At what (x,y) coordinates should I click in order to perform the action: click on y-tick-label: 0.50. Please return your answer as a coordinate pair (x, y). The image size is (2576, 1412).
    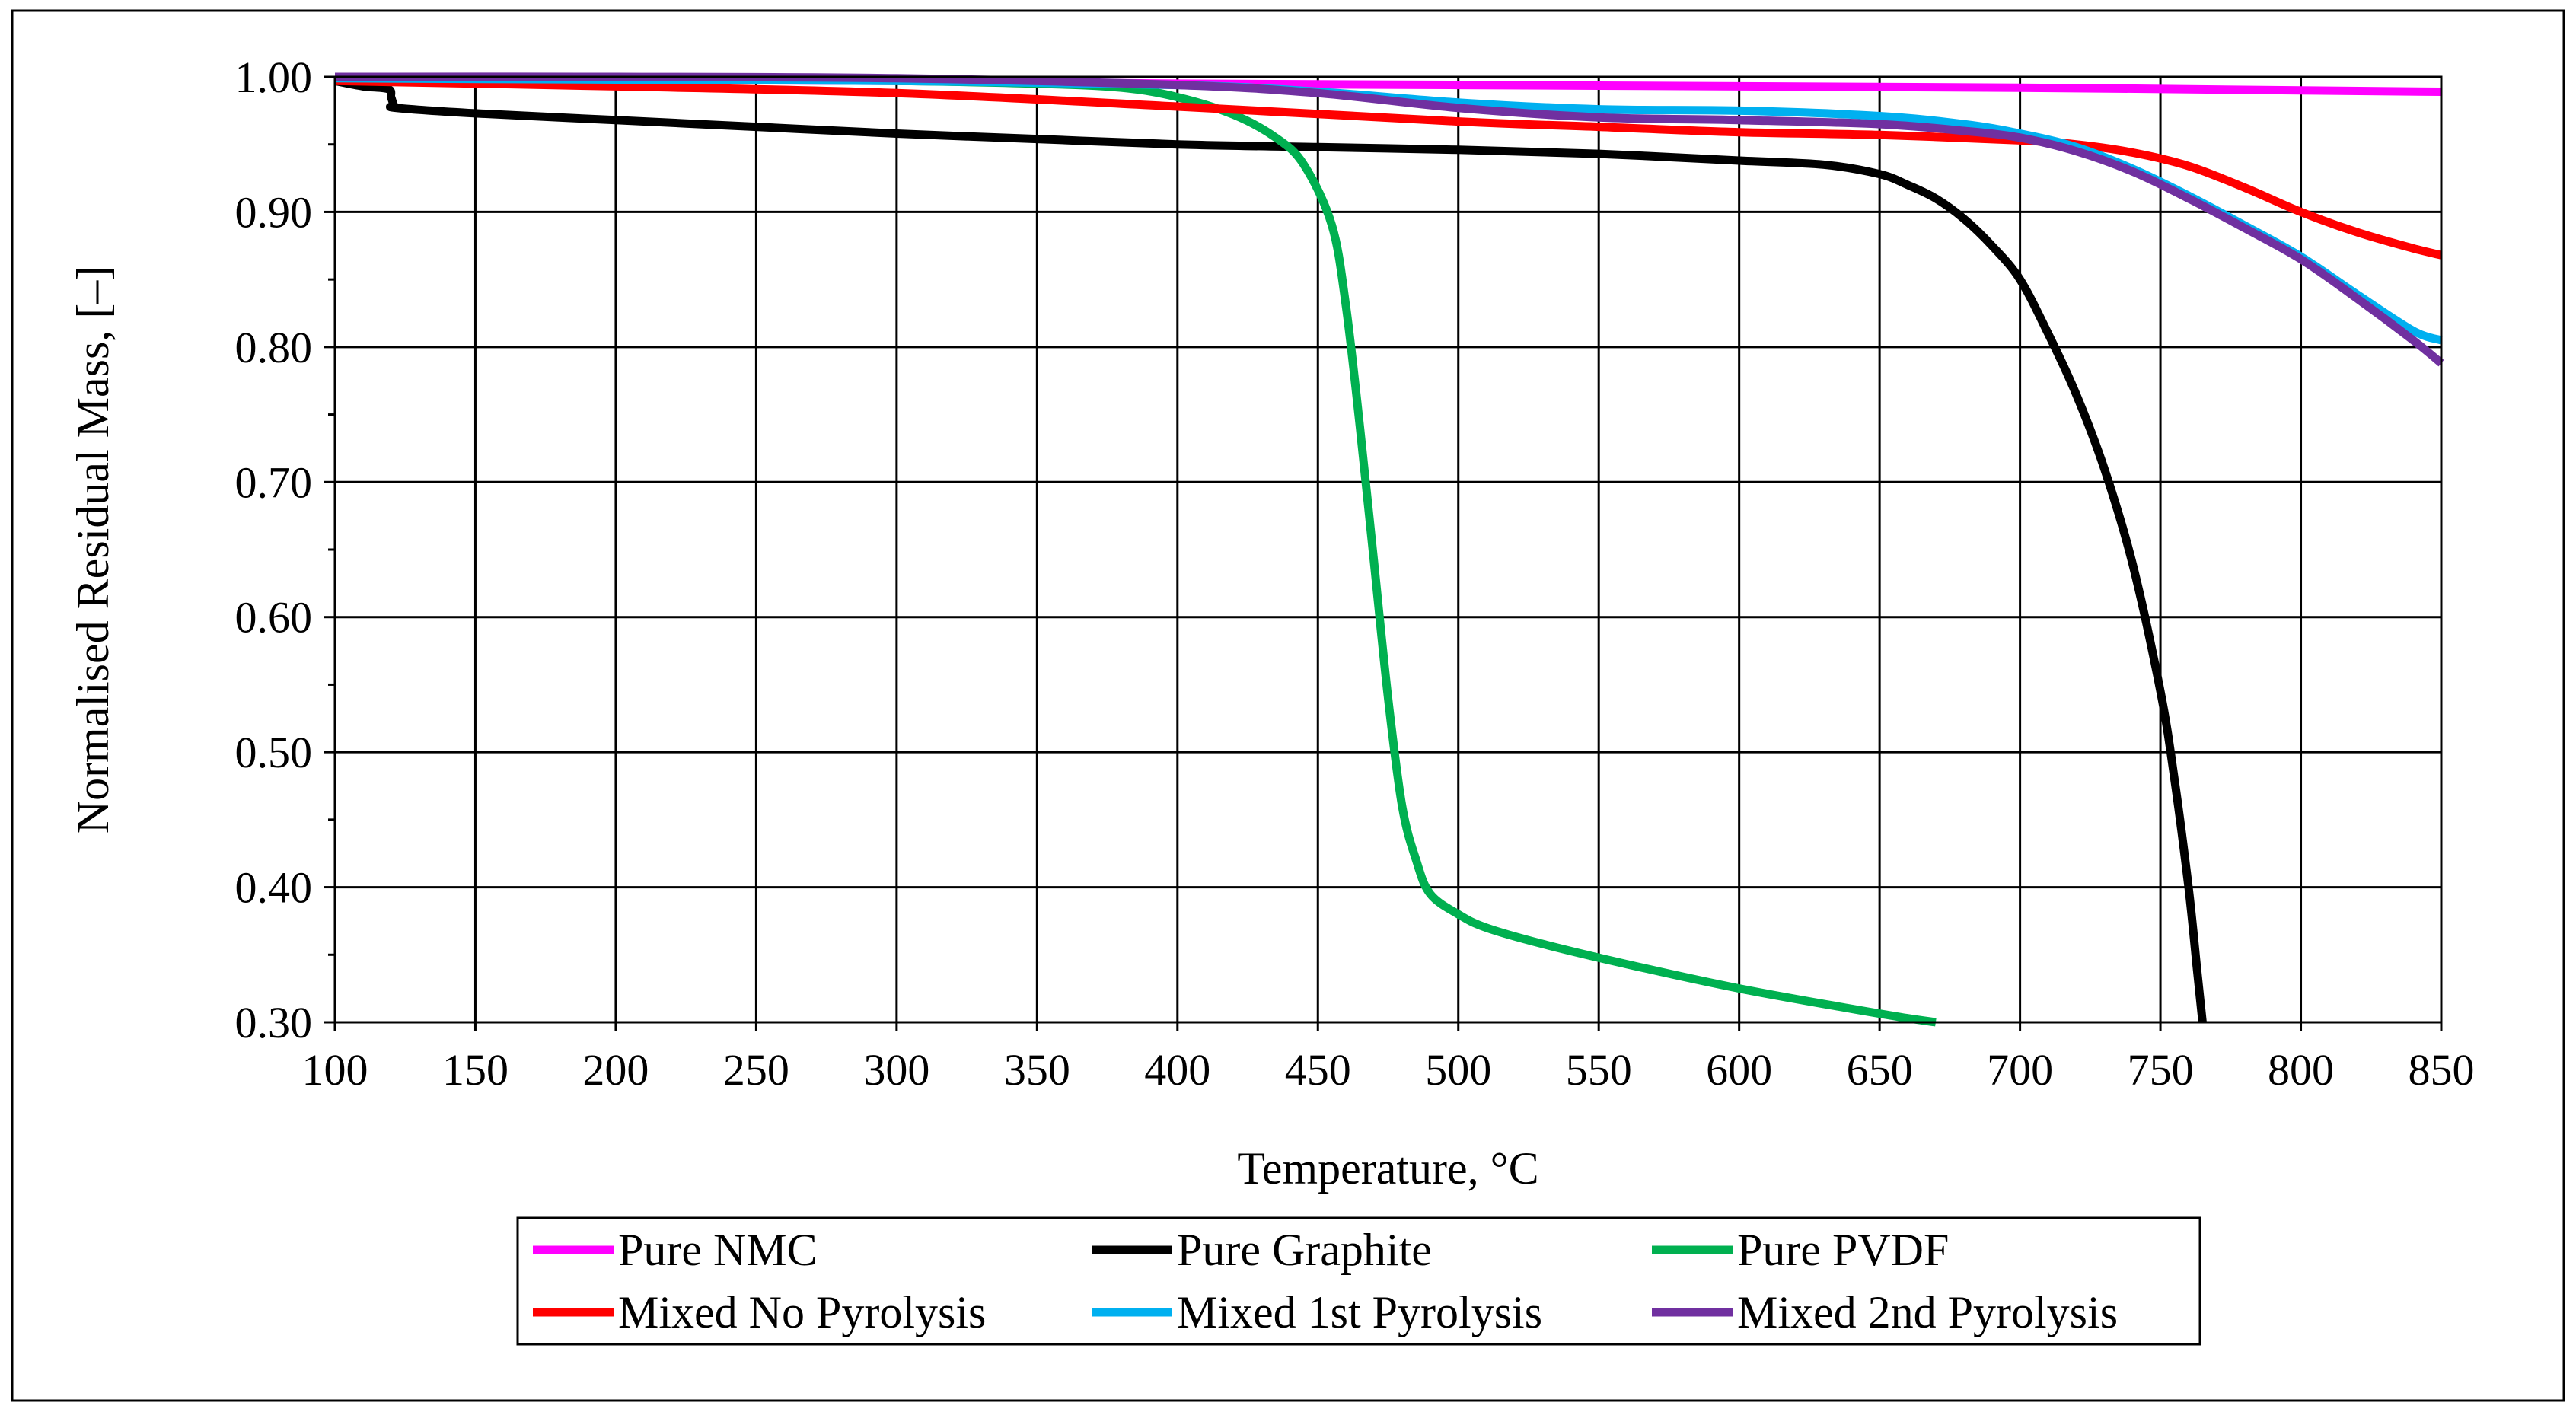
    Looking at the image, I should click on (274, 752).